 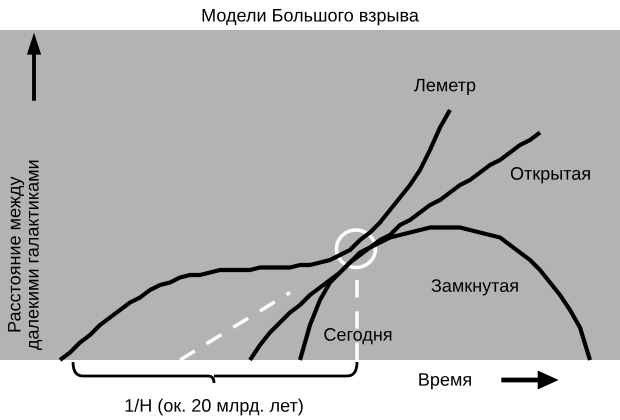 What do you see at coordinates (310, 17) in the screenshot?
I see `chart-title: Модели Большого взрыва` at bounding box center [310, 17].